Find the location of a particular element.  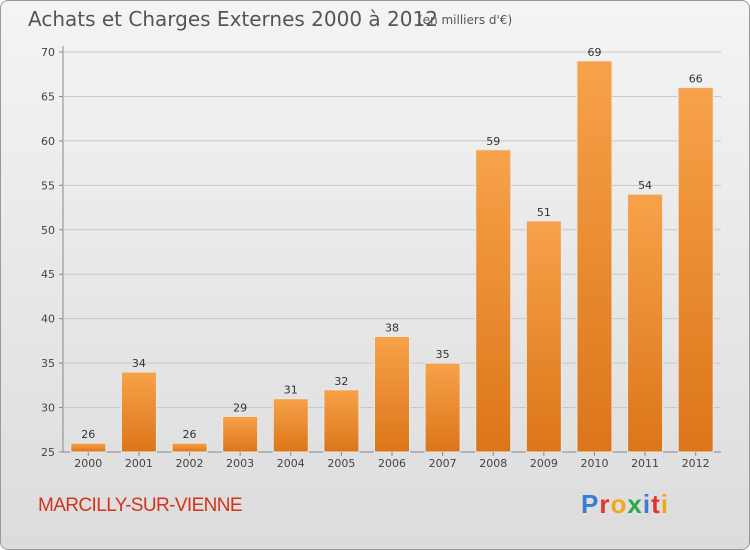

logo-letter: P is located at coordinates (590, 504).